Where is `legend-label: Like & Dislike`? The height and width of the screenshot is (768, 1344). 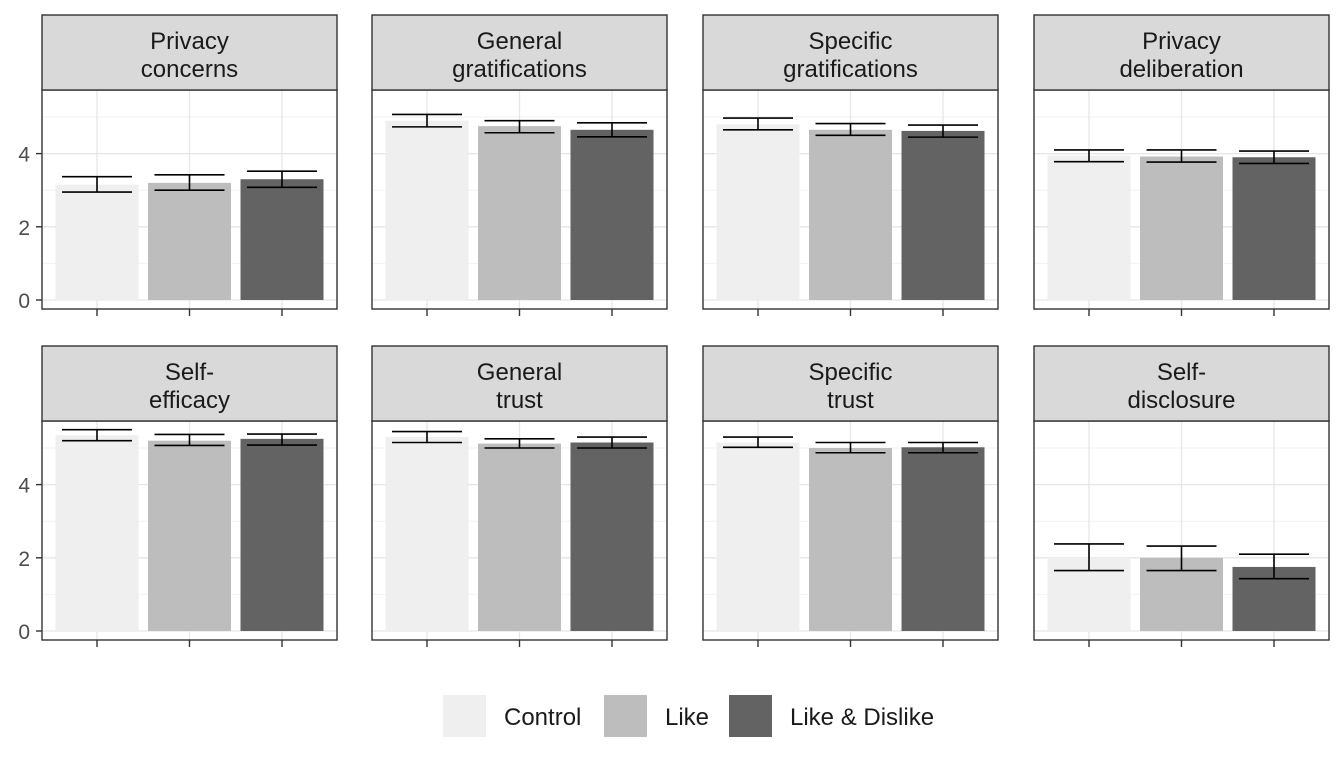
legend-label: Like & Dislike is located at coordinates (862, 717).